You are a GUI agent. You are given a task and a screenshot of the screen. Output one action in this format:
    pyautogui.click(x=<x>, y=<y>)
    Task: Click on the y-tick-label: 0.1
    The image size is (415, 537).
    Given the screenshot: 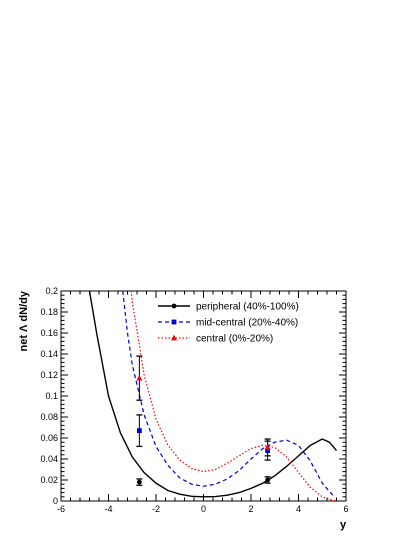 What is the action you would take?
    pyautogui.click(x=51, y=396)
    